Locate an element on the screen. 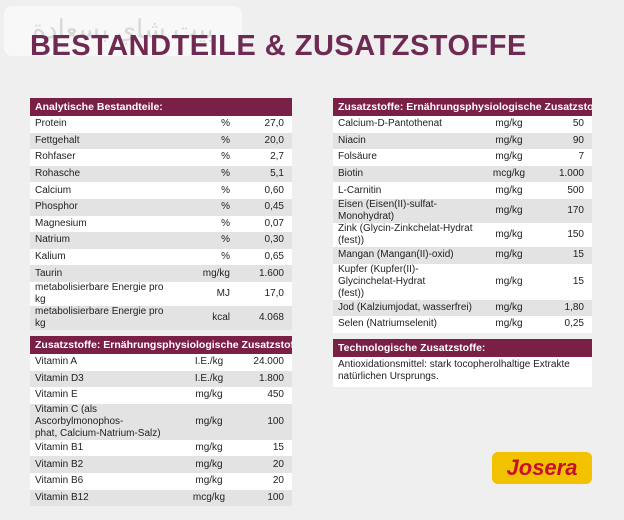 The image size is (624, 520). name-cell: Taurin is located at coordinates (49, 273).